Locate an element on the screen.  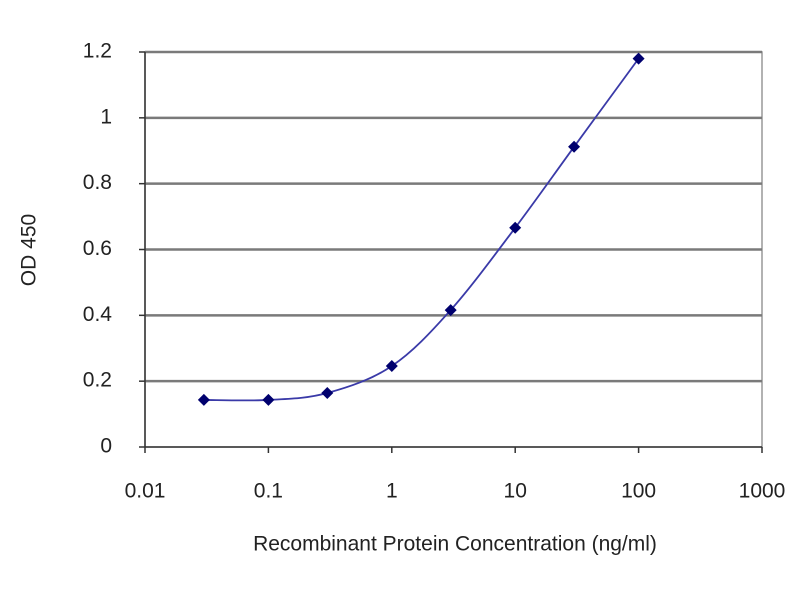
y-tick-label: 0.4 is located at coordinates (98, 314).